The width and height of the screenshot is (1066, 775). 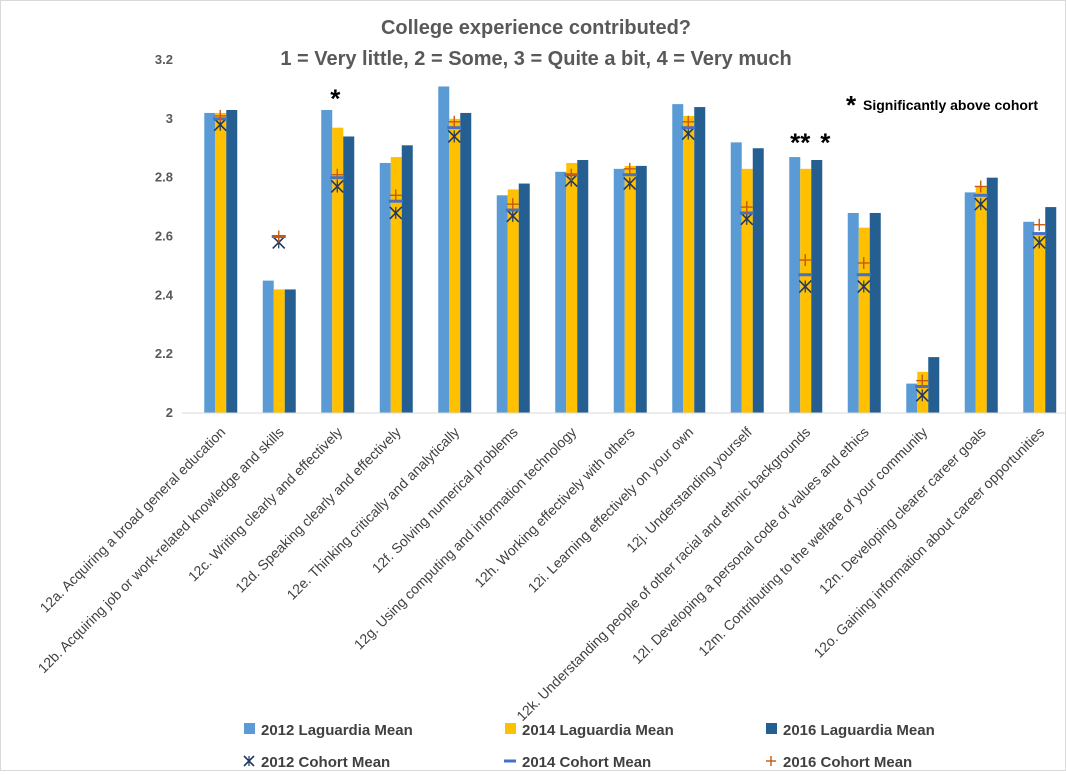 I want to click on legend-label: 2016 Cohort Mean, so click(x=847, y=762).